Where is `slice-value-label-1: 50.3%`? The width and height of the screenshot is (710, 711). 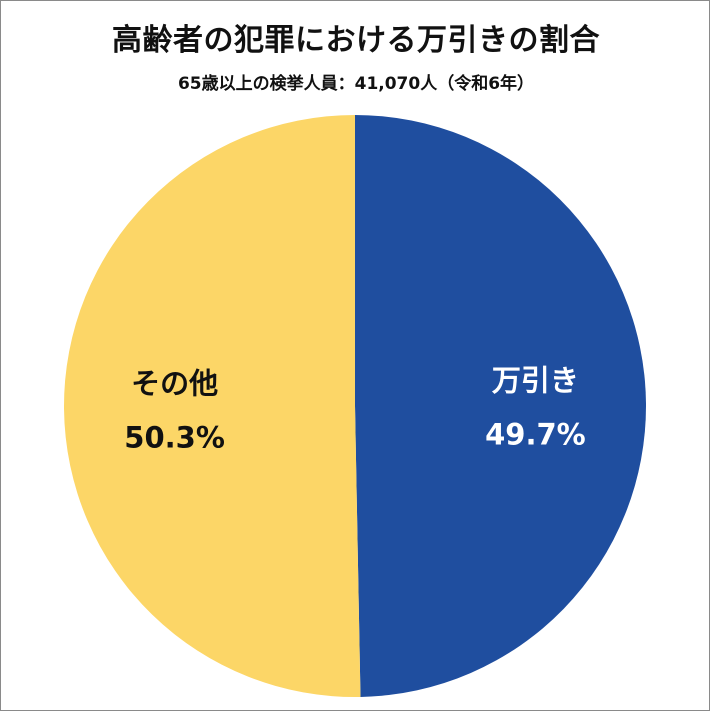
slice-value-label-1: 50.3% is located at coordinates (174, 438).